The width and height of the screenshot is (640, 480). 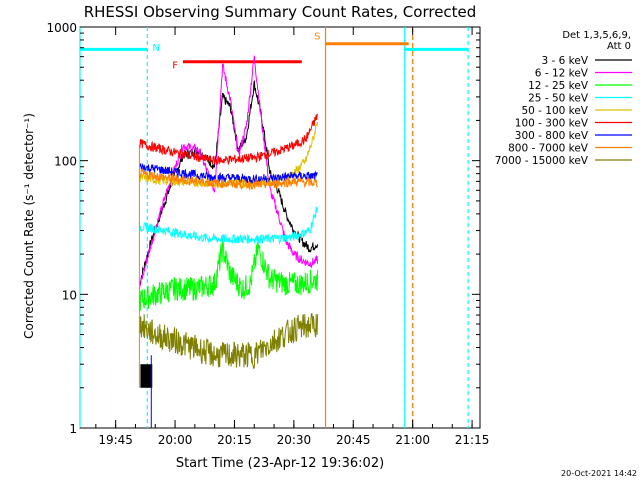 What do you see at coordinates (554, 111) in the screenshot?
I see `legend-label: 50 - 100 keV` at bounding box center [554, 111].